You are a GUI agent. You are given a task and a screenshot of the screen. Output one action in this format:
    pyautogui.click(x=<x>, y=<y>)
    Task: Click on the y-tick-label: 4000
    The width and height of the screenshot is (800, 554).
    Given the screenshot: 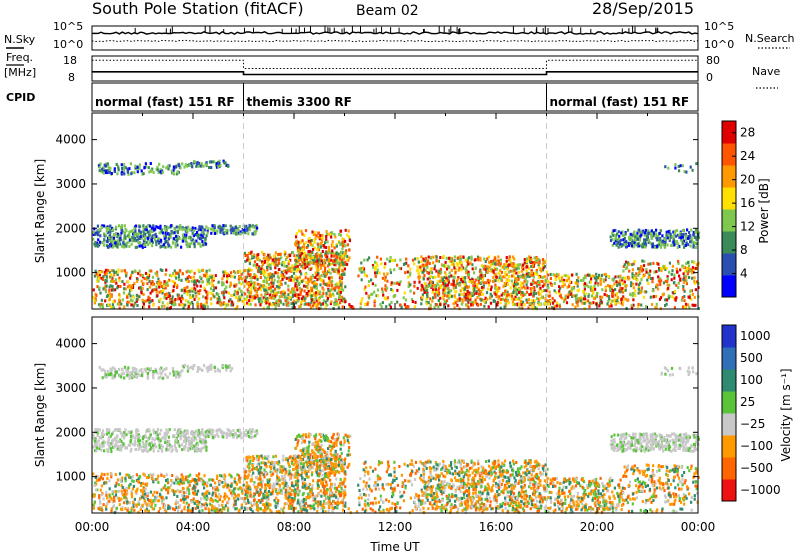 What is the action you would take?
    pyautogui.click(x=70, y=140)
    